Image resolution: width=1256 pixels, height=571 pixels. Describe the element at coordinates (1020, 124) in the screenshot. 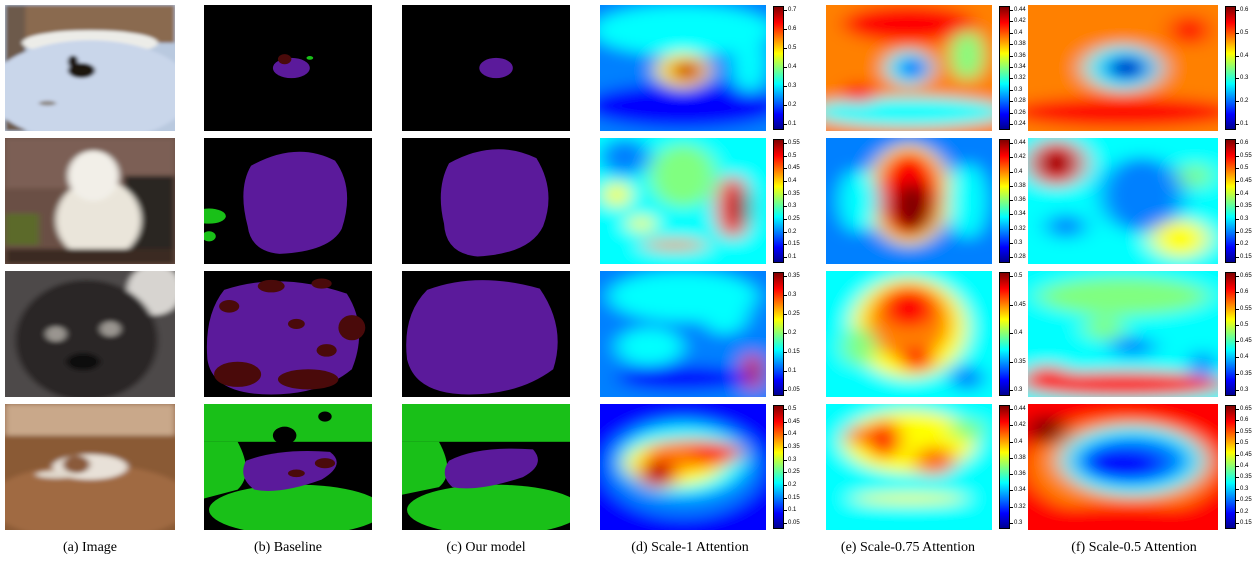

I see `colorbar-tick-label: 0.24` at that location.